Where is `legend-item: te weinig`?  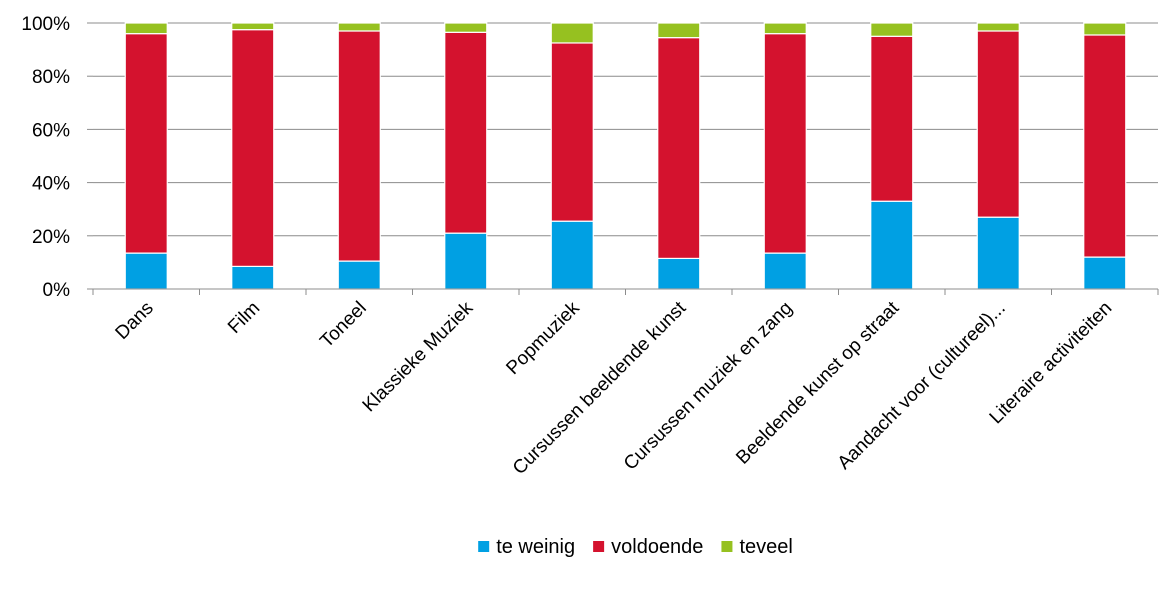
legend-item: te weinig is located at coordinates (526, 547).